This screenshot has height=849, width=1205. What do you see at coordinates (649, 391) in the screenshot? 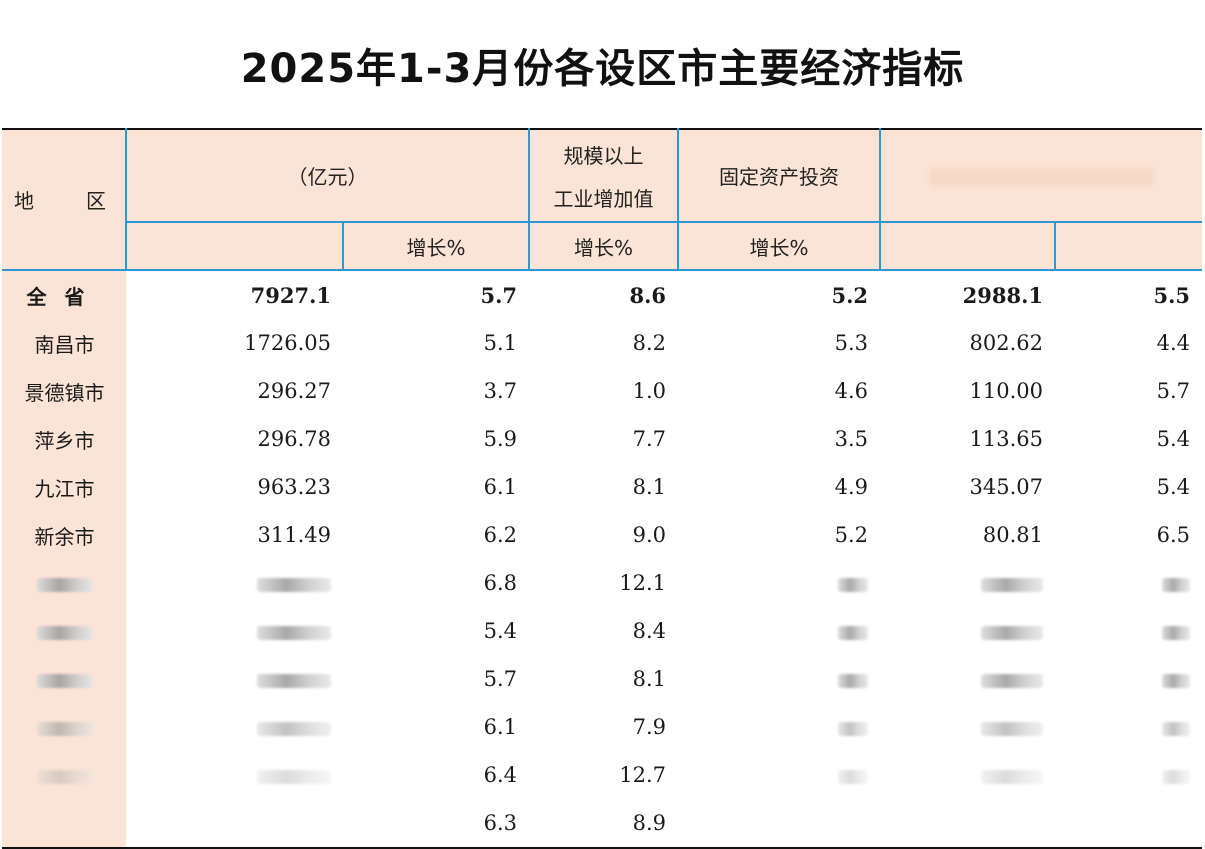
I see `cell-industrial-growth: 1.0` at bounding box center [649, 391].